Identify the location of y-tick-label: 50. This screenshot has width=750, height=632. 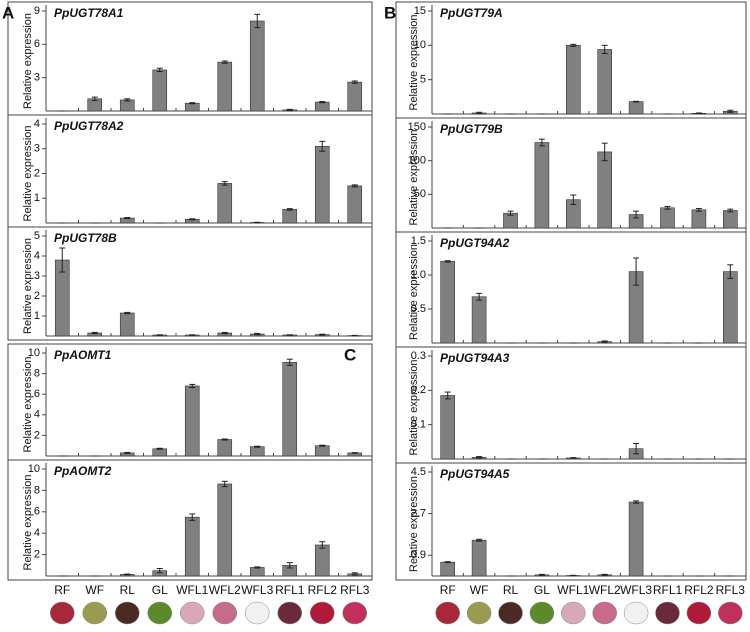
(420, 194).